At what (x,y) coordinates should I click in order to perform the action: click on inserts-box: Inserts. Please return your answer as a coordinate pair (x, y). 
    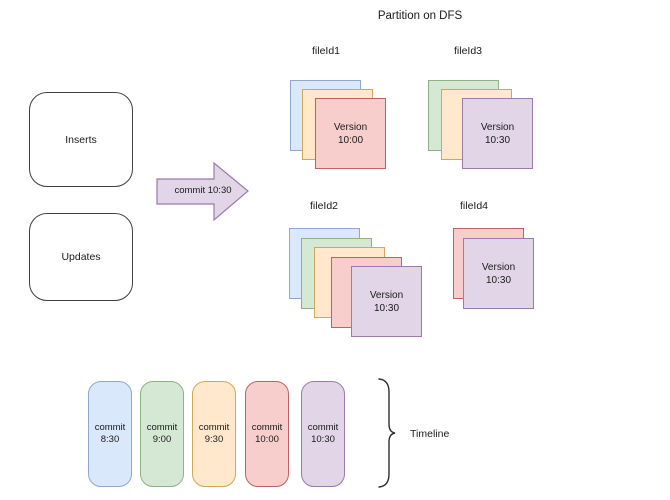
    Looking at the image, I should click on (81, 139).